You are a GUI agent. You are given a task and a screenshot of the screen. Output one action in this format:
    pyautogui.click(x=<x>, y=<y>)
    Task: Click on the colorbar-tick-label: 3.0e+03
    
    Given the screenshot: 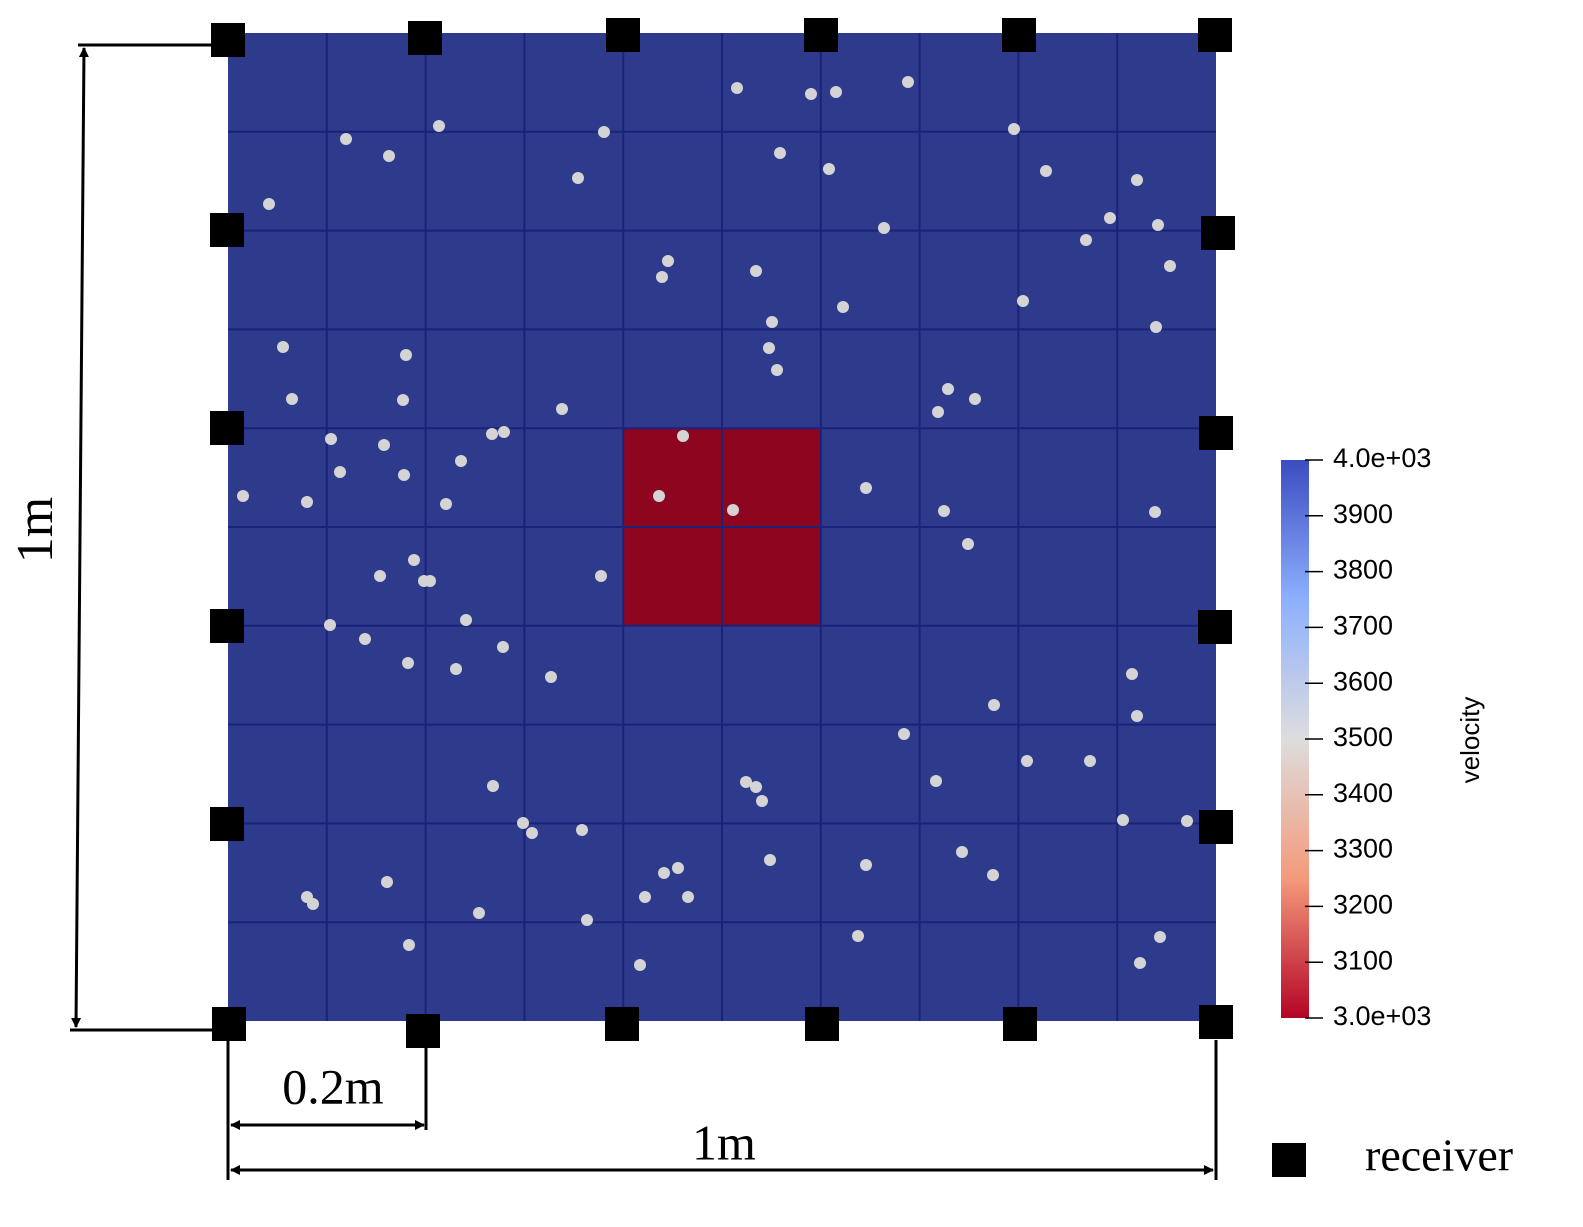 What is the action you would take?
    pyautogui.click(x=1382, y=1016)
    